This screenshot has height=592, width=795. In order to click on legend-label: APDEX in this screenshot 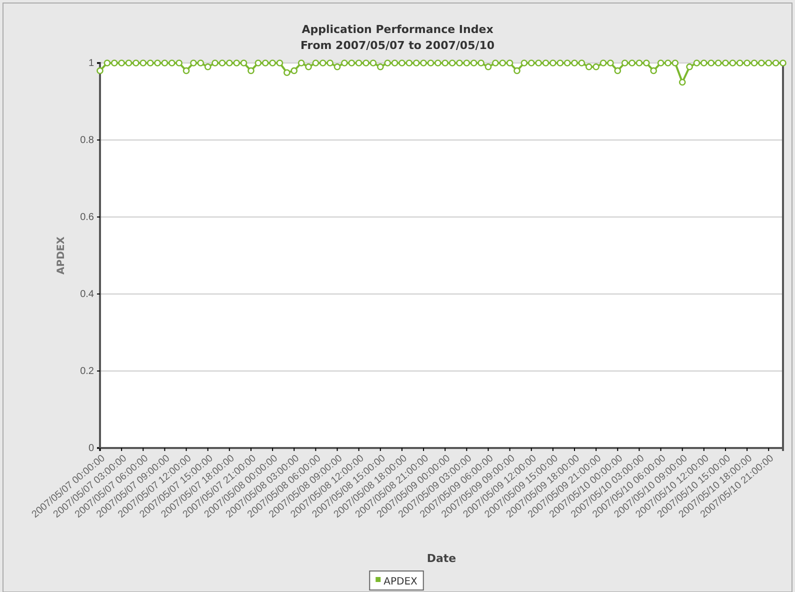, I will do `click(401, 582)`.